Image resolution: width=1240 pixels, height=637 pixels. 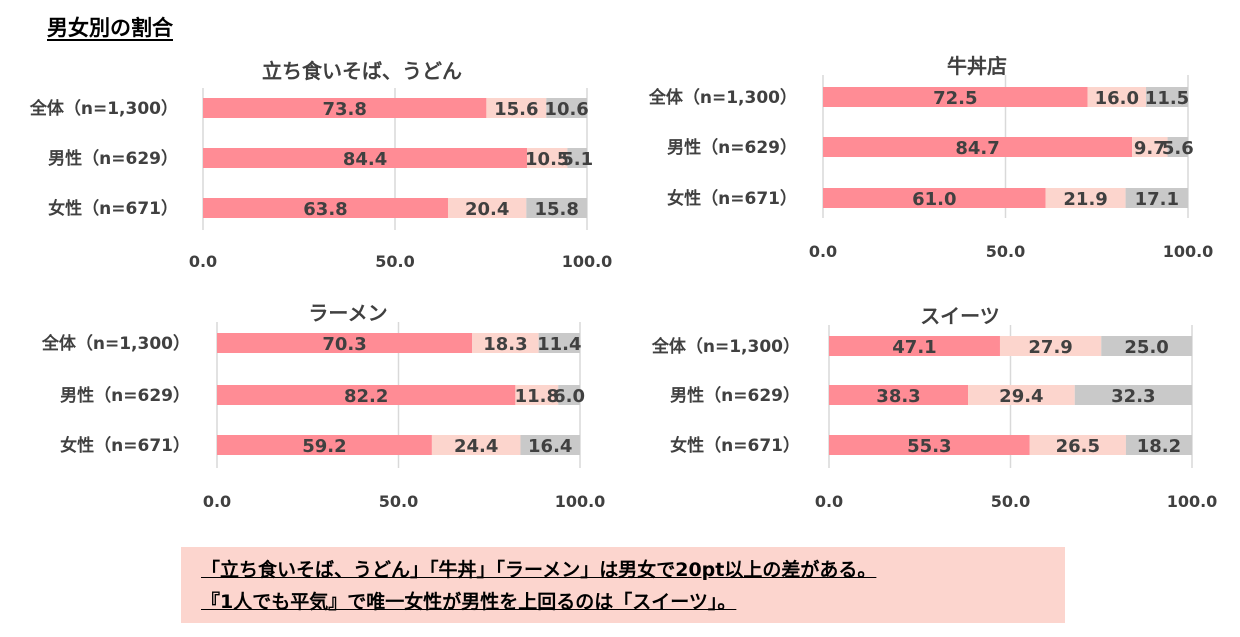 I want to click on data-label: 18.2, so click(x=1159, y=446).